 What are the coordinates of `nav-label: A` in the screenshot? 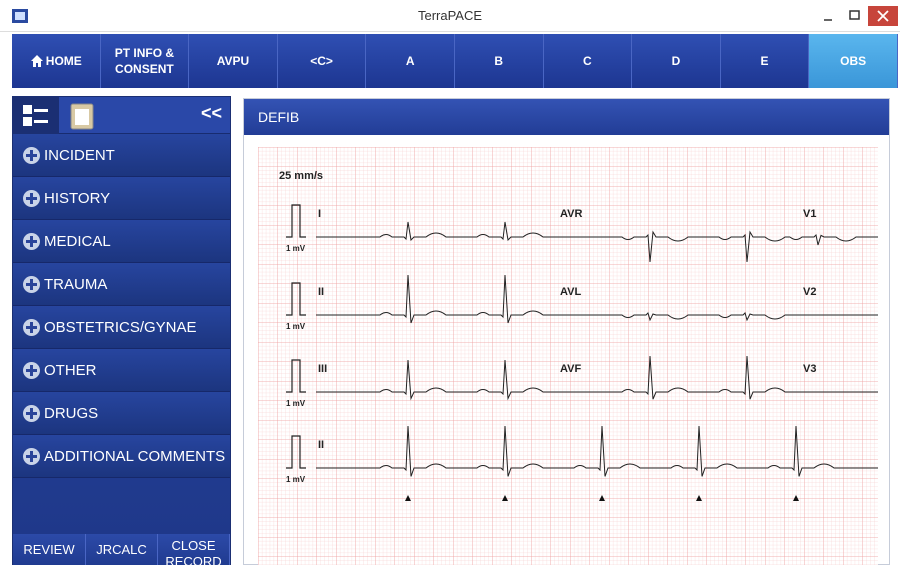 It's located at (410, 61).